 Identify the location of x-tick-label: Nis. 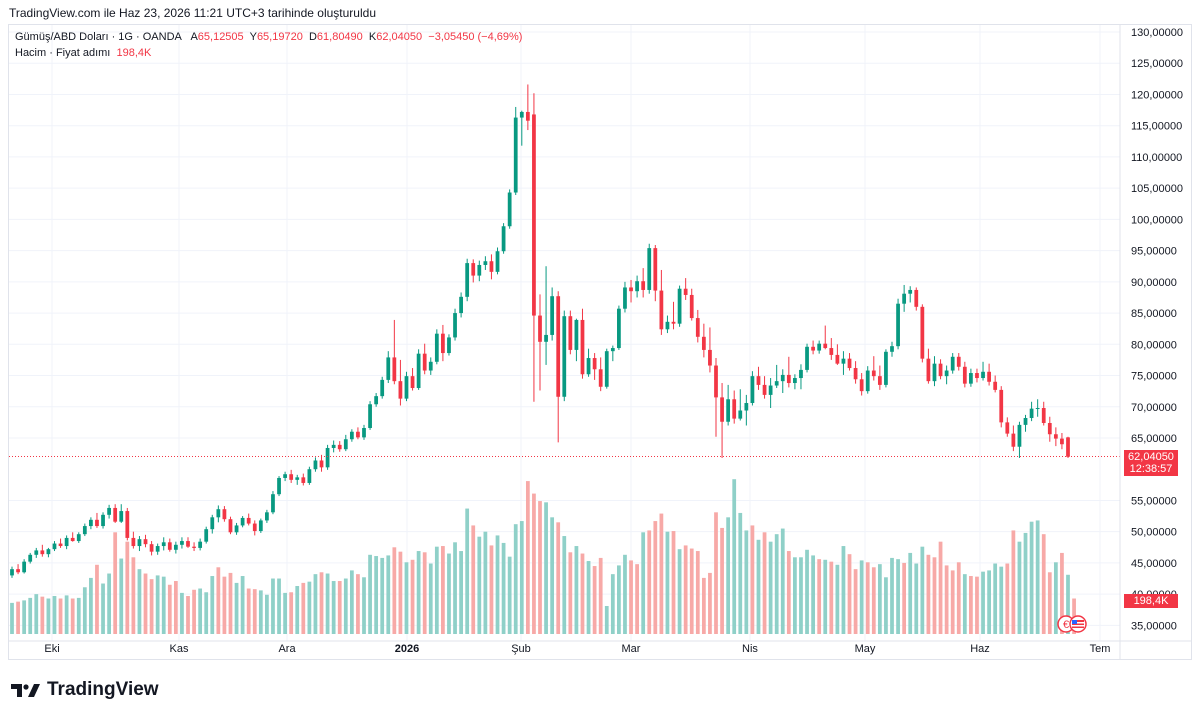
(750, 649).